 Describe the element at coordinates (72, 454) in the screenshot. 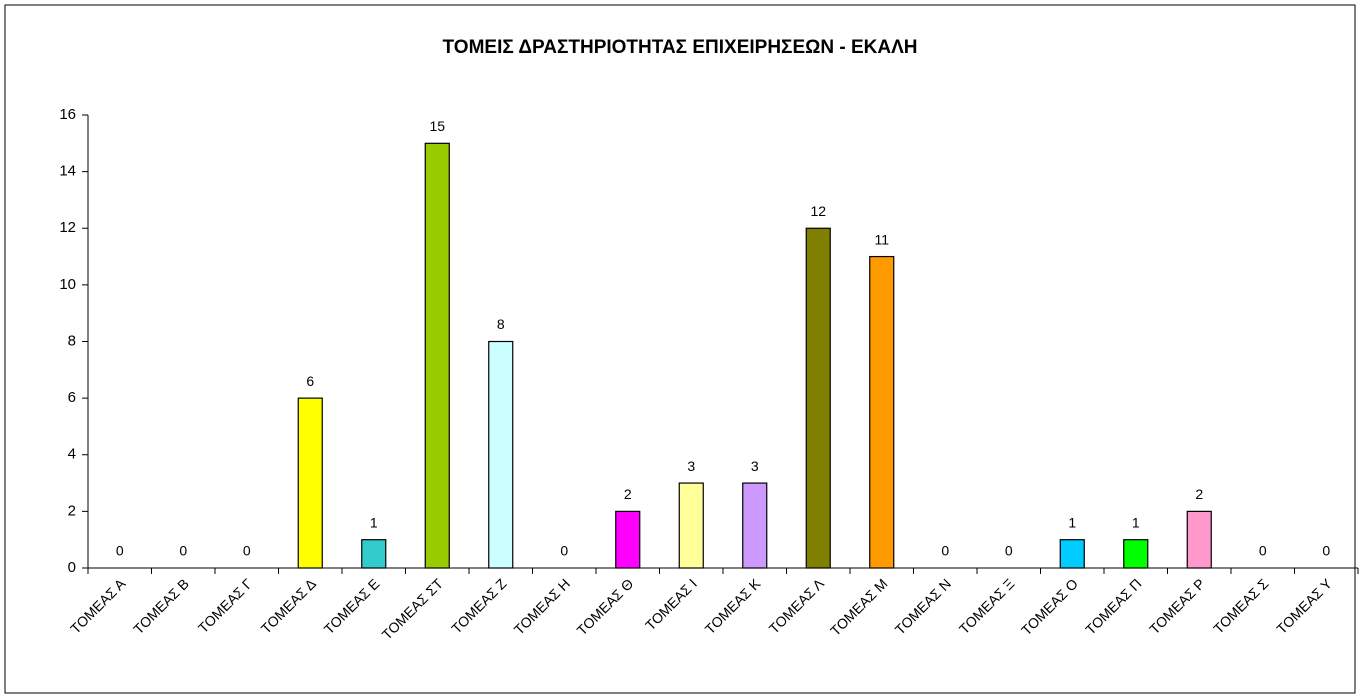

I see `y-tick-label: 4` at that location.